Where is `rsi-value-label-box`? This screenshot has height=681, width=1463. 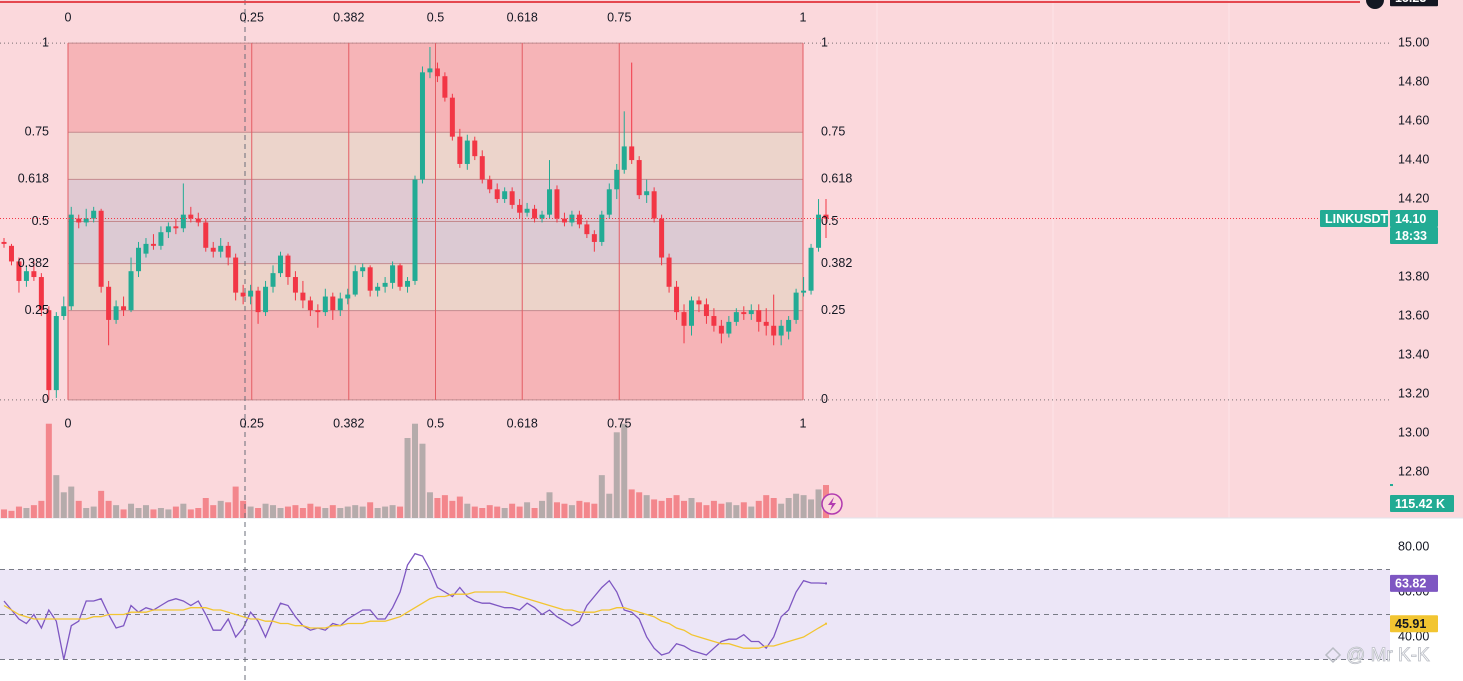 rsi-value-label-box is located at coordinates (1414, 583).